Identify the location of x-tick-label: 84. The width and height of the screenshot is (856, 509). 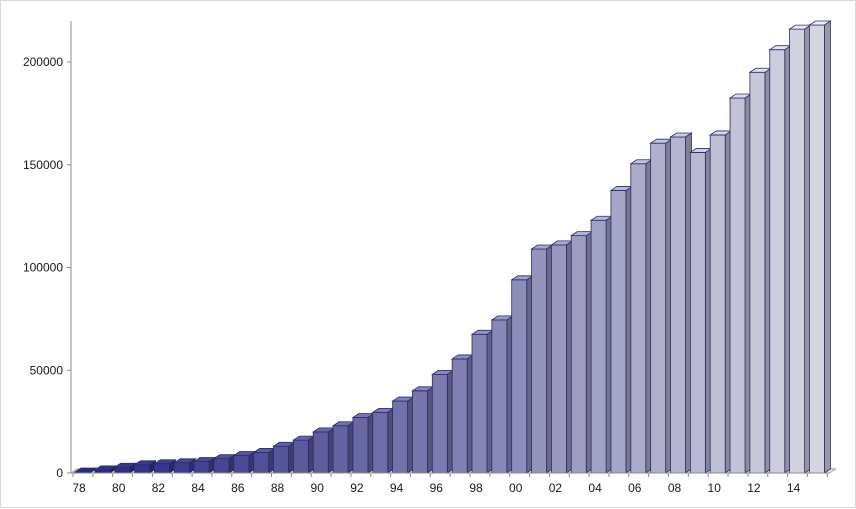
(198, 488).